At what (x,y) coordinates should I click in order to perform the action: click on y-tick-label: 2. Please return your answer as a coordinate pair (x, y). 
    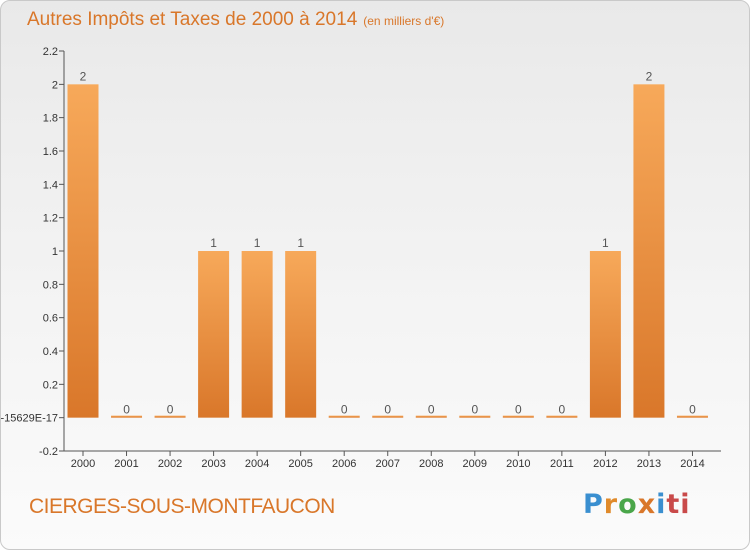
    Looking at the image, I should click on (55, 85).